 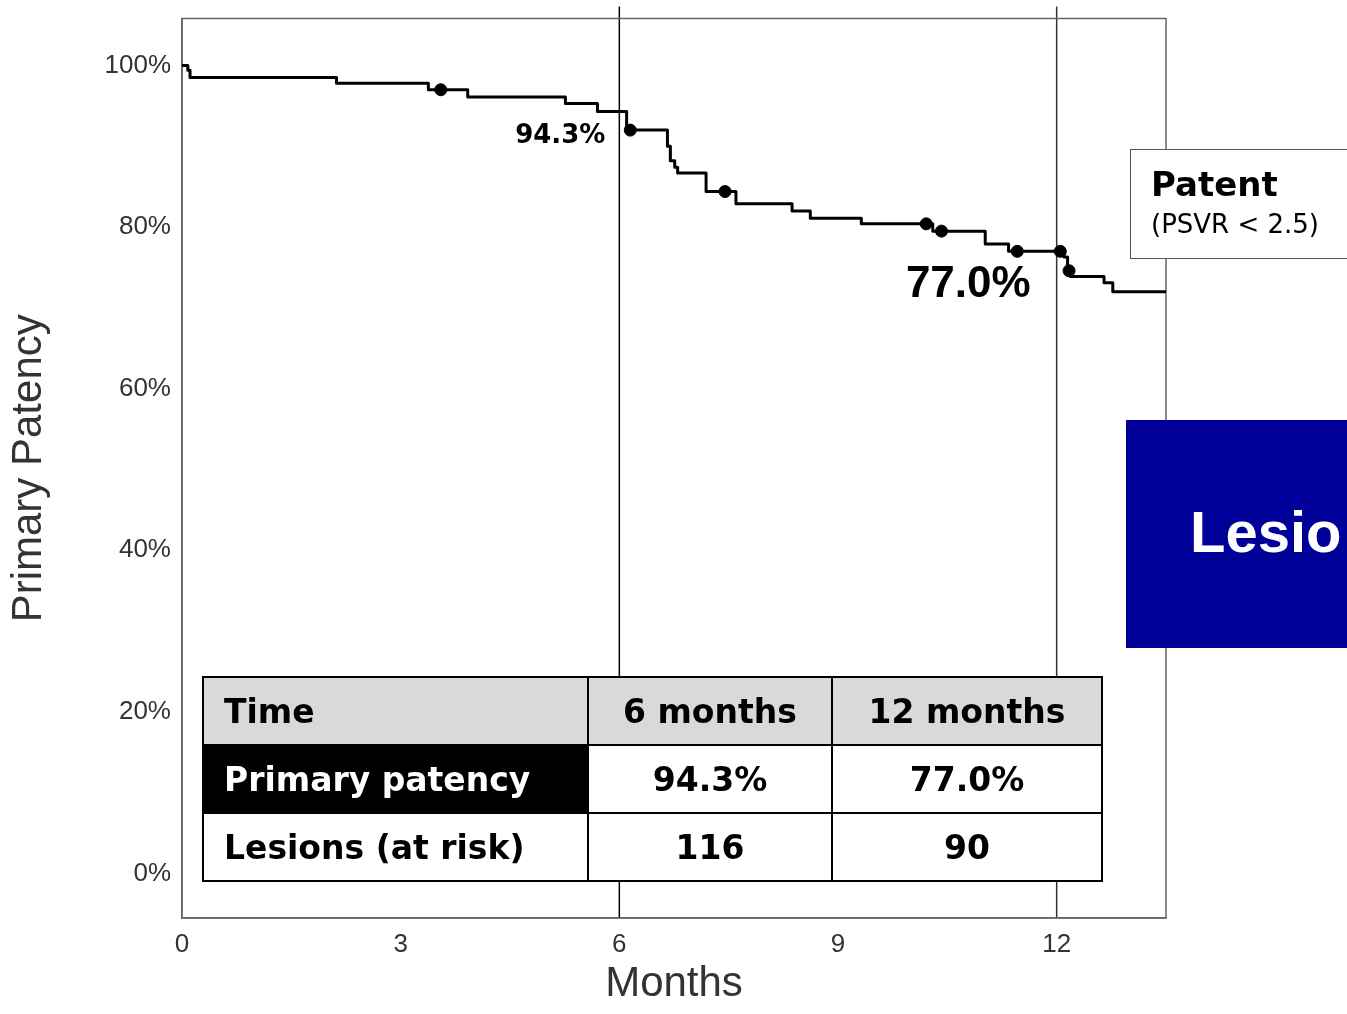 I want to click on x-tick-label: 6, so click(x=619, y=942).